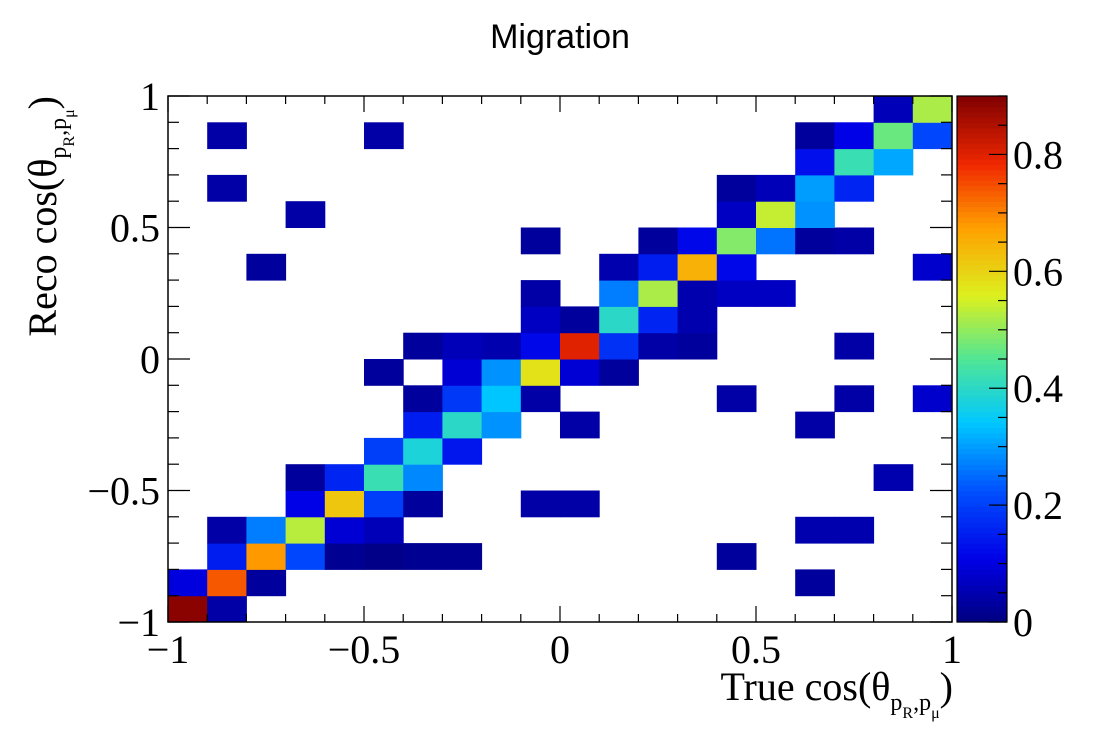  What do you see at coordinates (1023, 622) in the screenshot?
I see `colorbar-tick-label: 0` at bounding box center [1023, 622].